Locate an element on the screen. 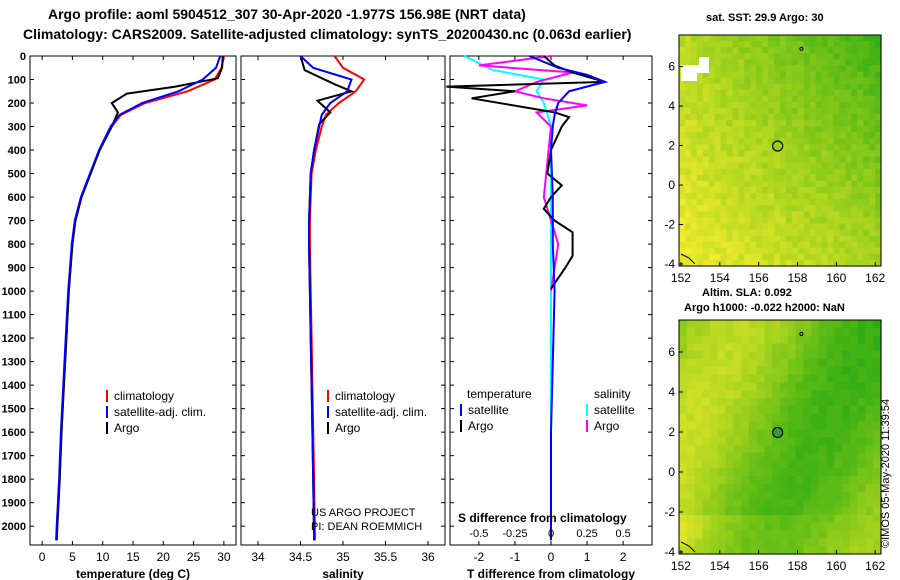 Image resolution: width=900 pixels, height=580 pixels. map-y-tick-label: 4 is located at coordinates (671, 392).